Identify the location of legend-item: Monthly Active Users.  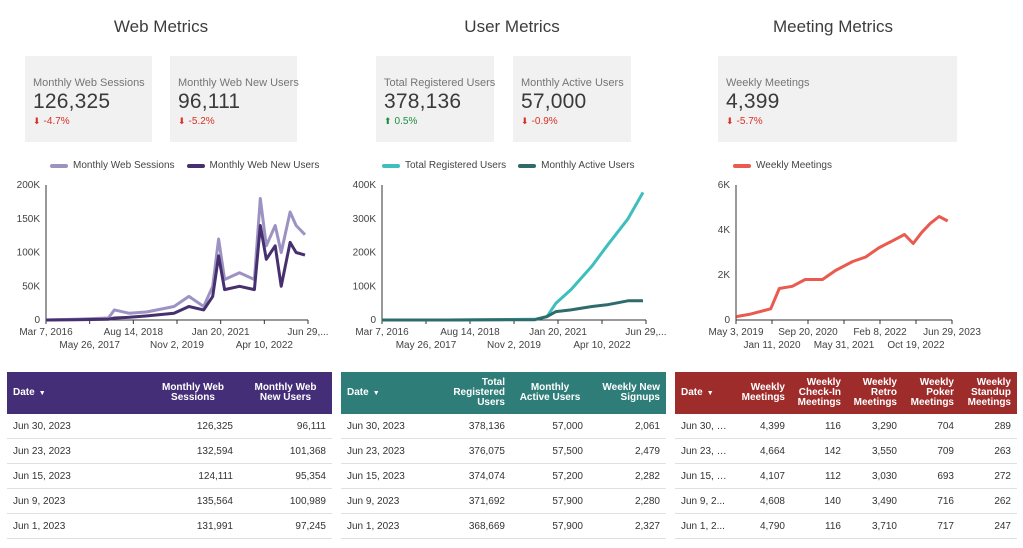
(576, 165).